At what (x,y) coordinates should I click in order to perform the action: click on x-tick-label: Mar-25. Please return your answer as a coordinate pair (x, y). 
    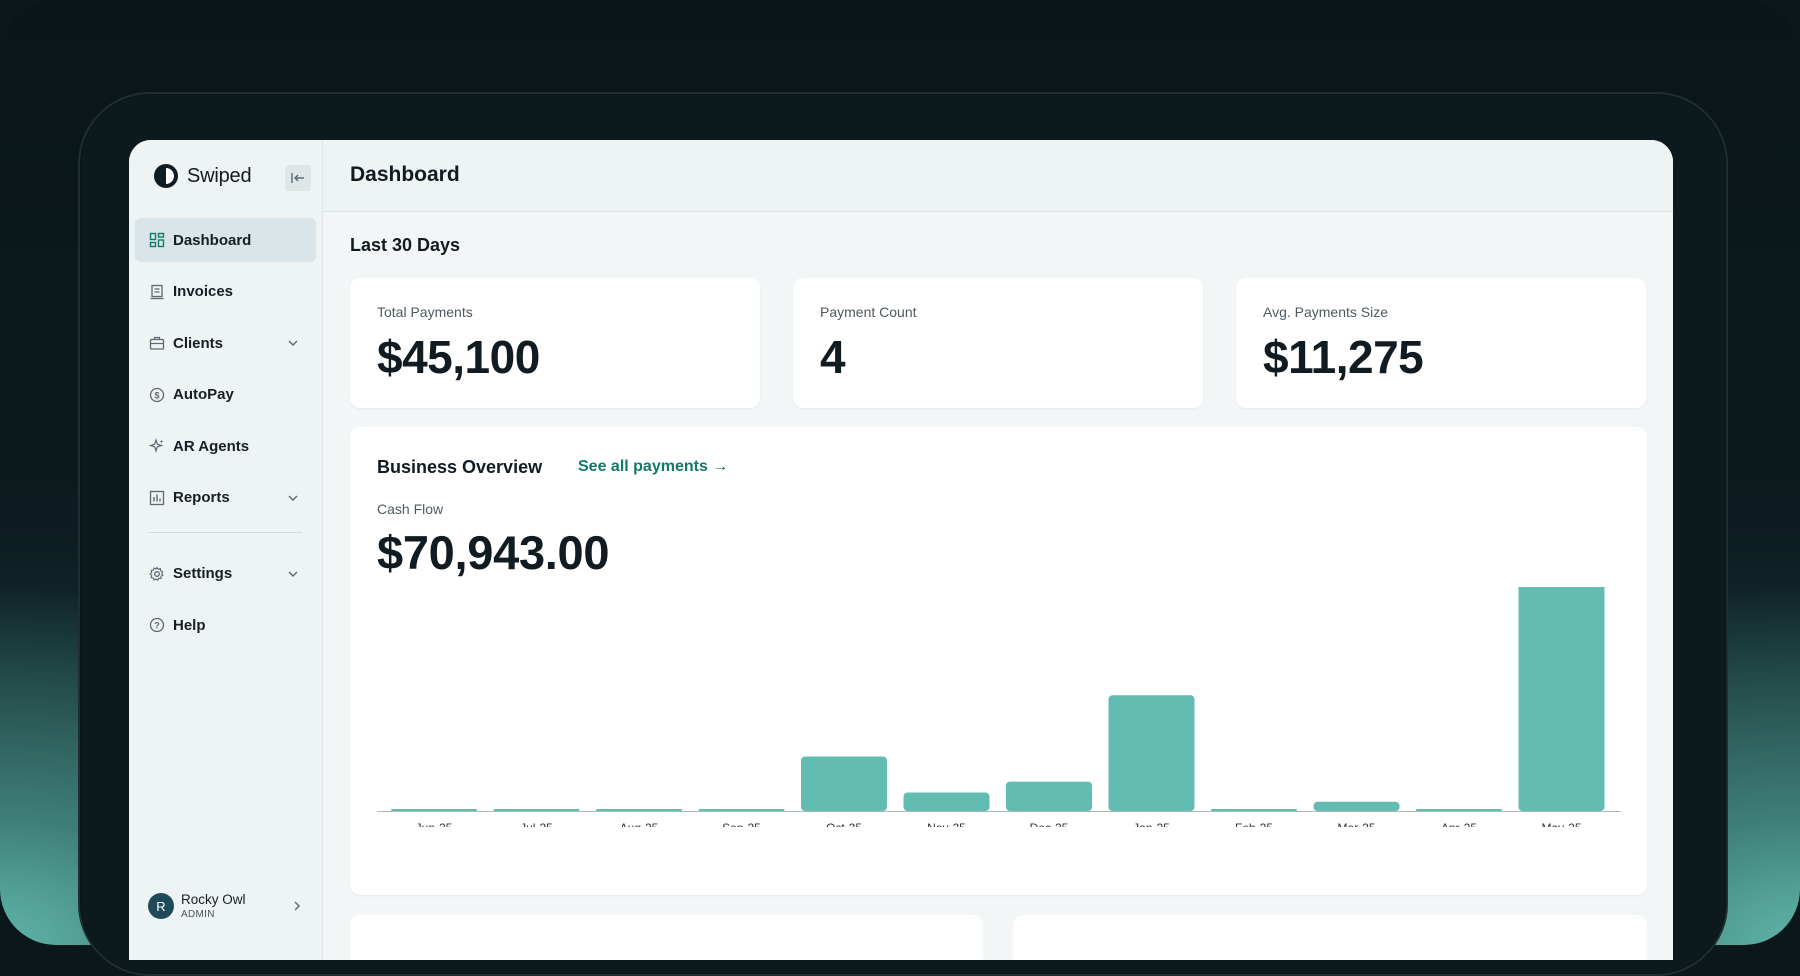
    Looking at the image, I should click on (1356, 824).